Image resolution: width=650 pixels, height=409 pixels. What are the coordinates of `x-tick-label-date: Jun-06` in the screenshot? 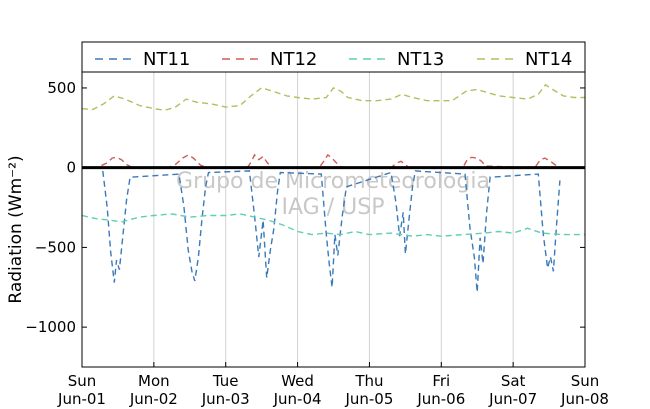 It's located at (440, 399).